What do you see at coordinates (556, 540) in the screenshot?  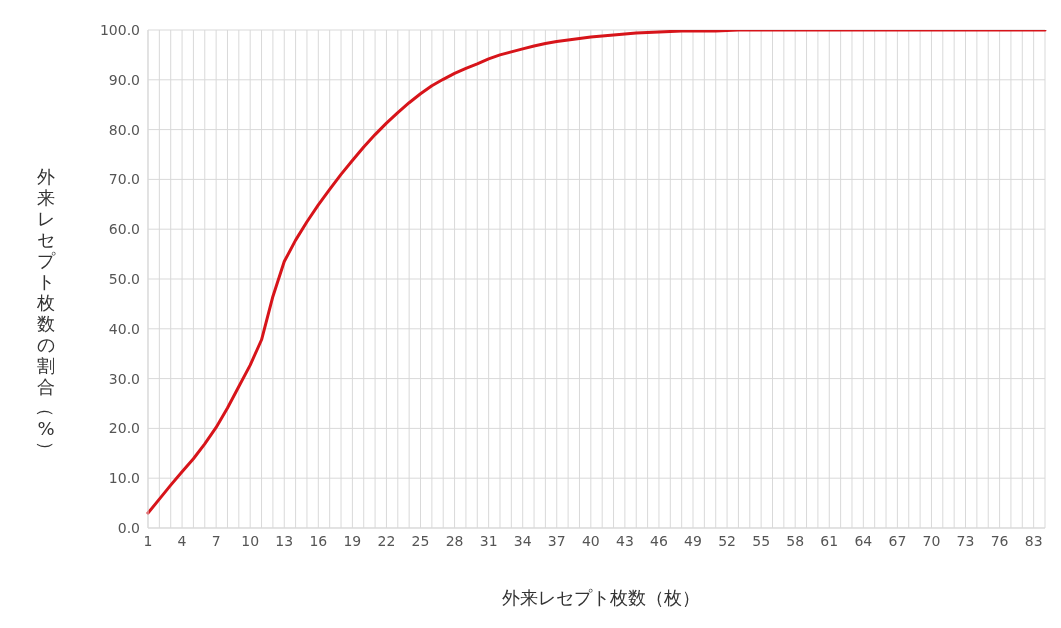 I see `x-tick-label: 37` at bounding box center [556, 540].